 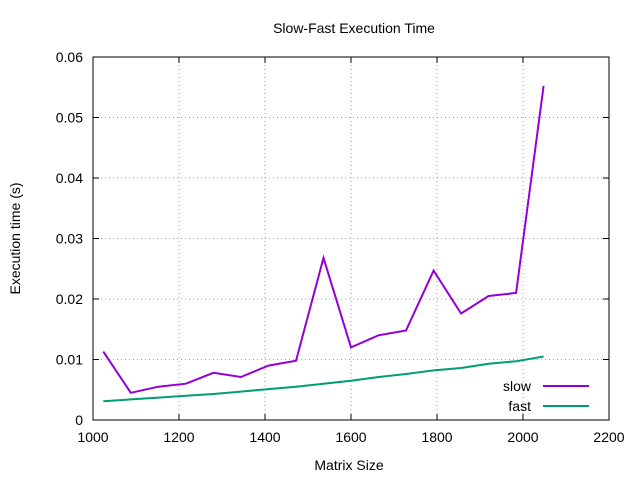 I want to click on y-axis-title: Execution time (s), so click(x=15, y=238).